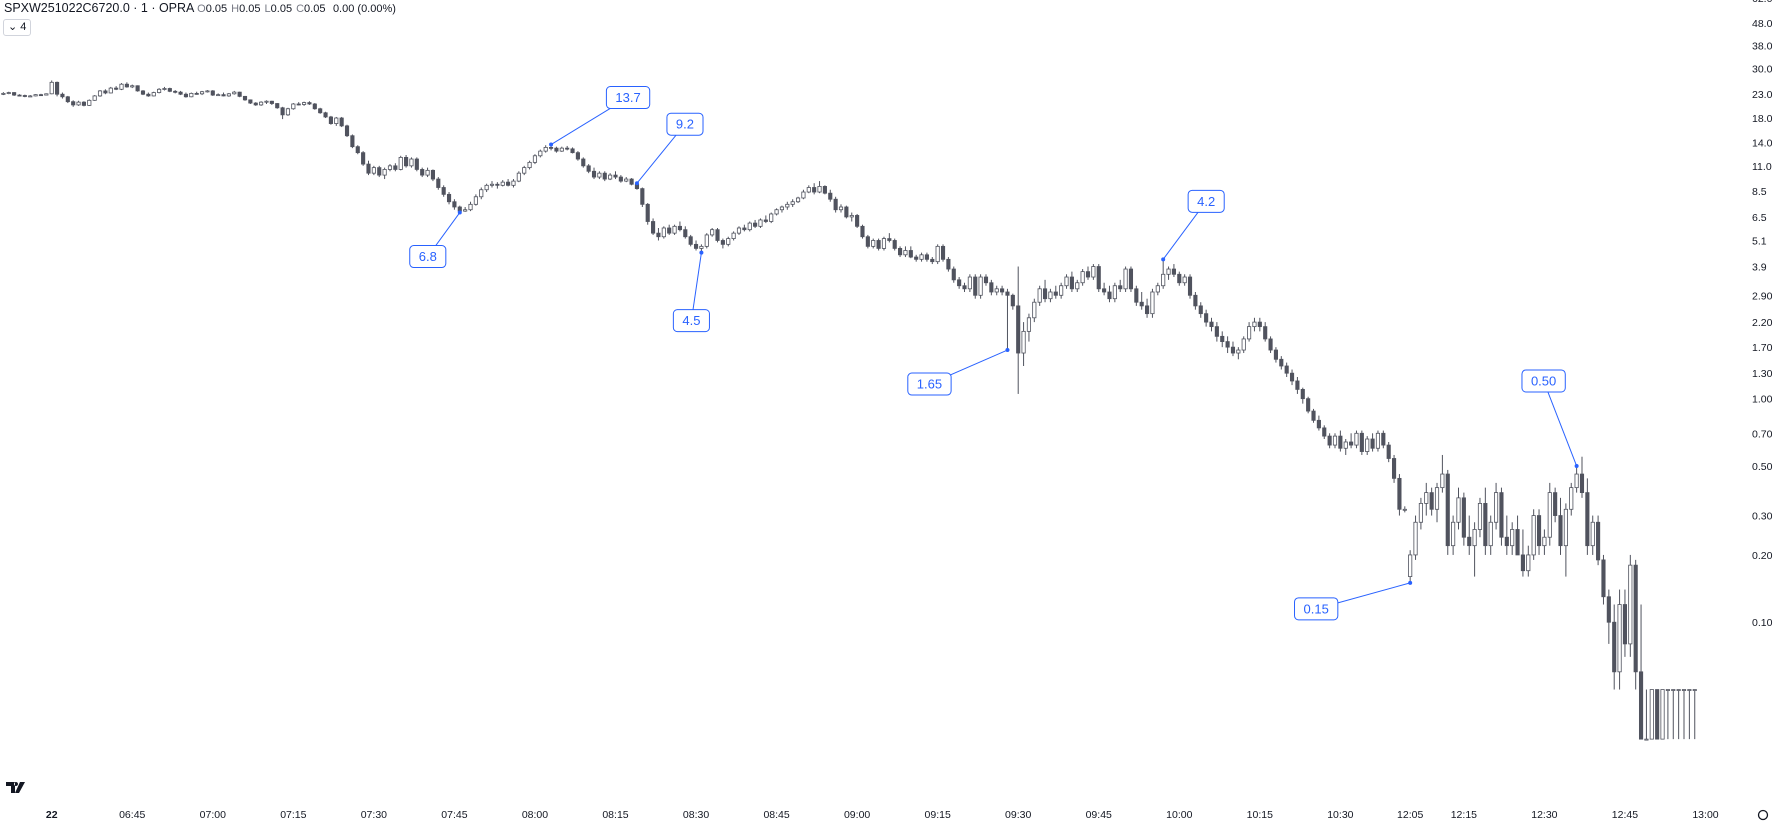 Image resolution: width=1780 pixels, height=823 pixels. What do you see at coordinates (428, 256) in the screenshot?
I see `callout-label: 6.8` at bounding box center [428, 256].